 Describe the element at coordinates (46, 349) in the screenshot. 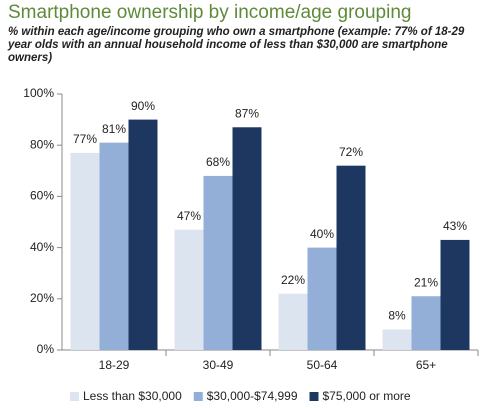

I see `y-tick-label: 0%` at that location.